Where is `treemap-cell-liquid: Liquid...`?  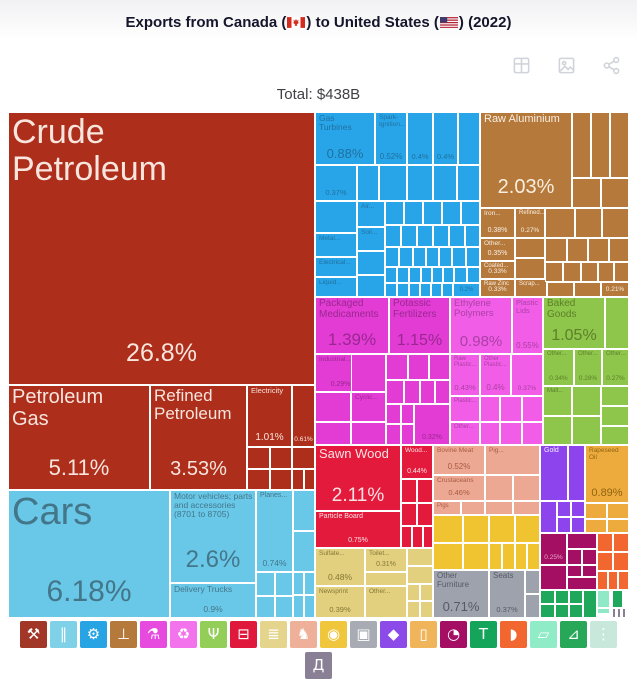 treemap-cell-liquid: Liquid... is located at coordinates (336, 287).